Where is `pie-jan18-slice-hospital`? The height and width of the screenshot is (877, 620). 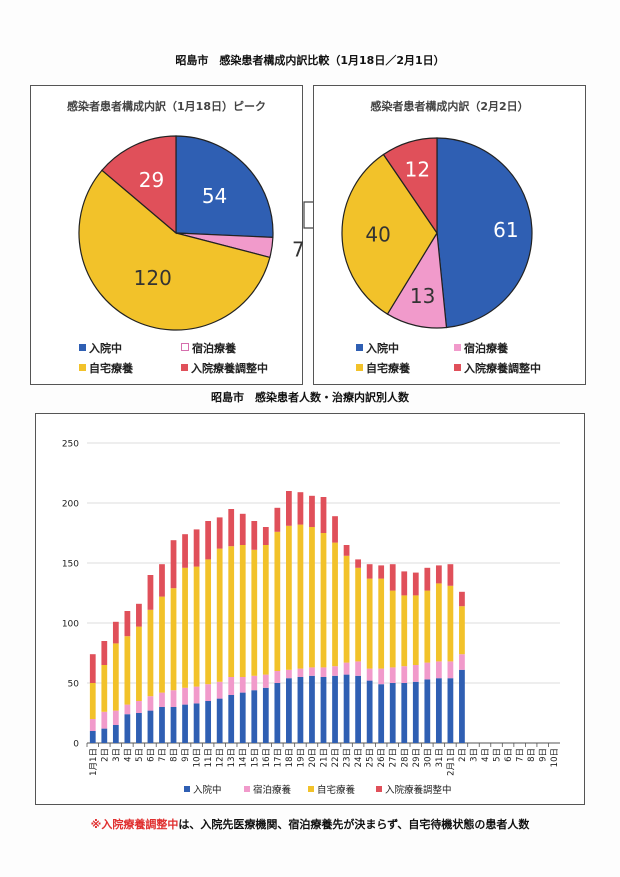
pie-jan18-slice-hospital is located at coordinates (224, 186).